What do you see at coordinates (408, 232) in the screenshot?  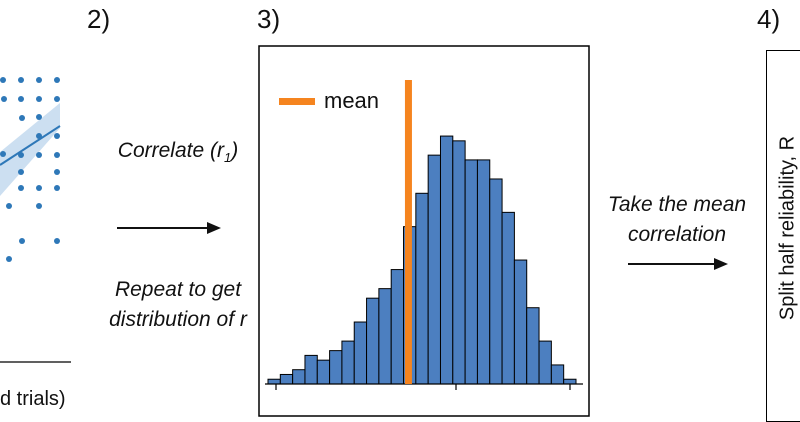 I see `mean-line` at bounding box center [408, 232].